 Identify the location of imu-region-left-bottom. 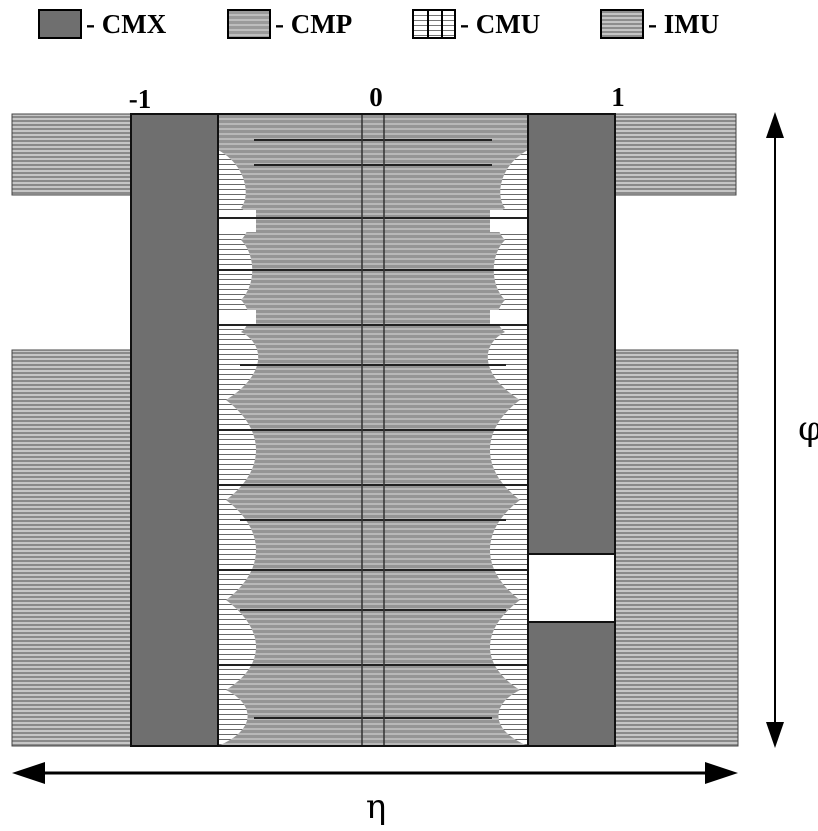
(72, 548).